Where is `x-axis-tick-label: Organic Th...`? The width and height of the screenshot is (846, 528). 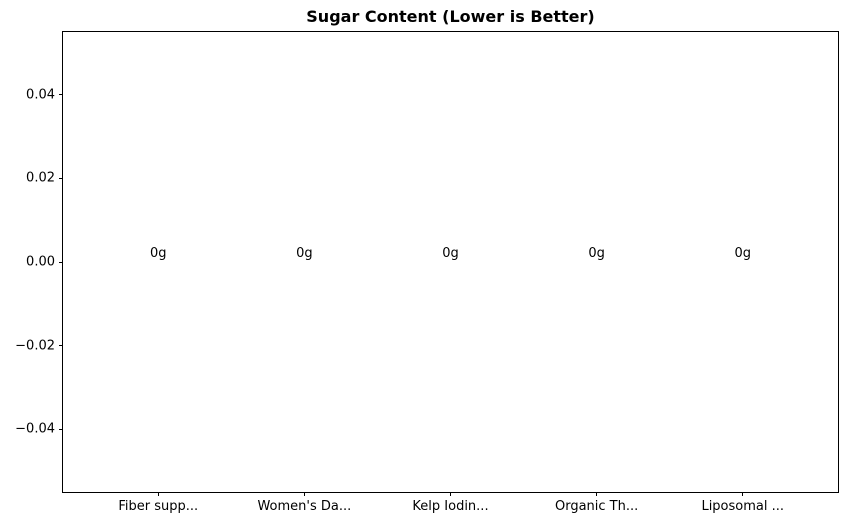
x-axis-tick-label: Organic Th... is located at coordinates (596, 506).